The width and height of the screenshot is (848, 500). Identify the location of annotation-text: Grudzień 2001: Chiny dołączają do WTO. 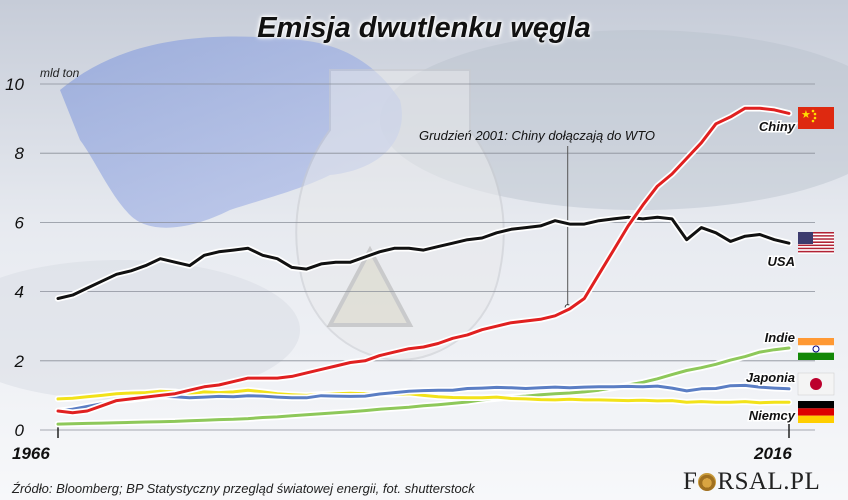
(537, 135).